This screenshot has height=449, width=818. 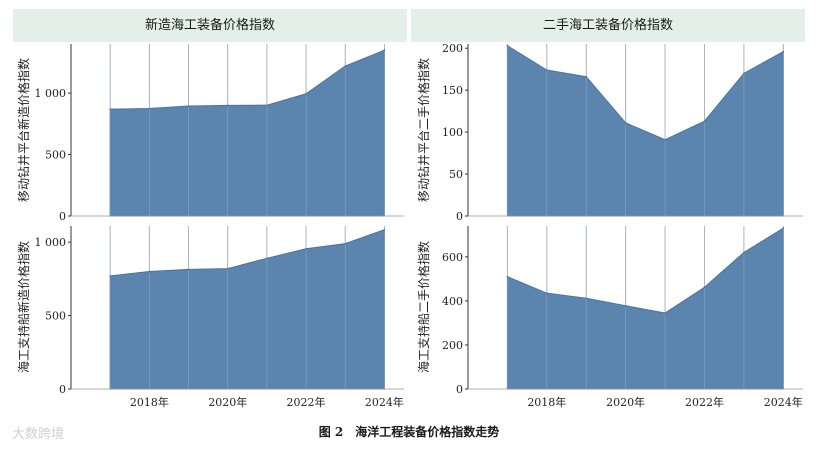 What do you see at coordinates (23, 307) in the screenshot?
I see `y-axis-label: 海工支持船新造价格指数` at bounding box center [23, 307].